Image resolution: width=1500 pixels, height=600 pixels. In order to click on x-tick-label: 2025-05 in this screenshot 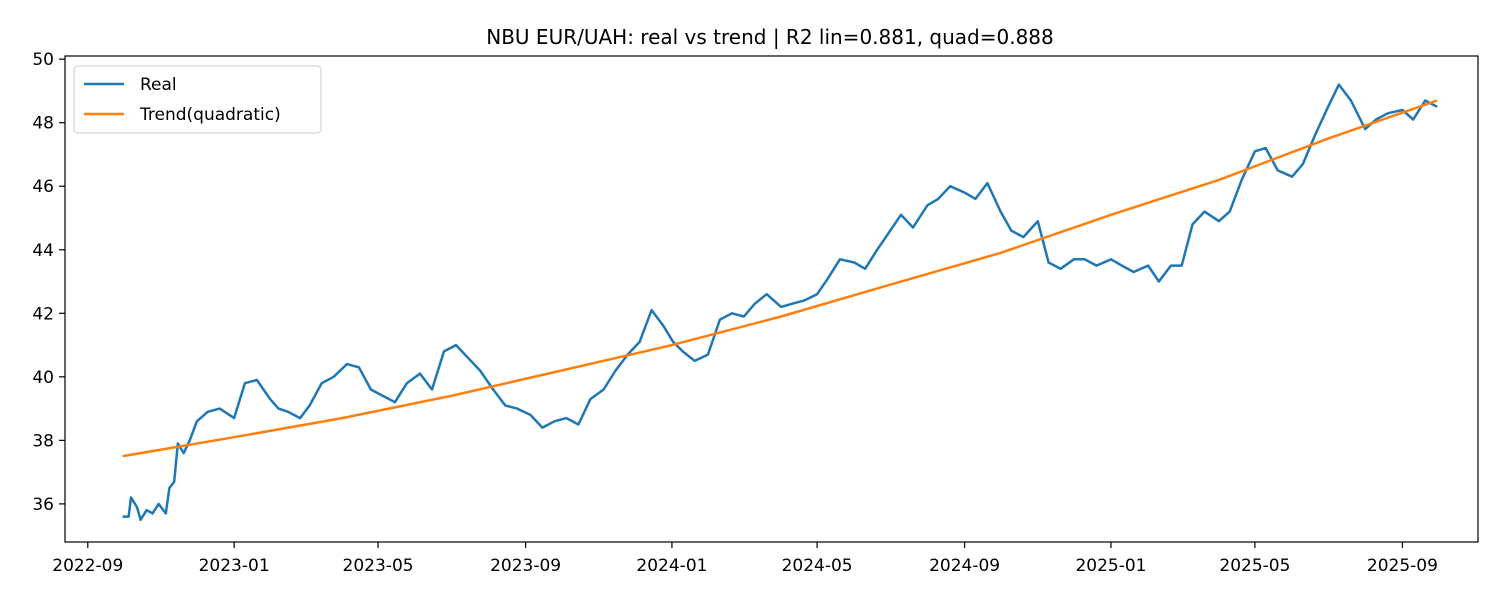, I will do `click(1254, 566)`.